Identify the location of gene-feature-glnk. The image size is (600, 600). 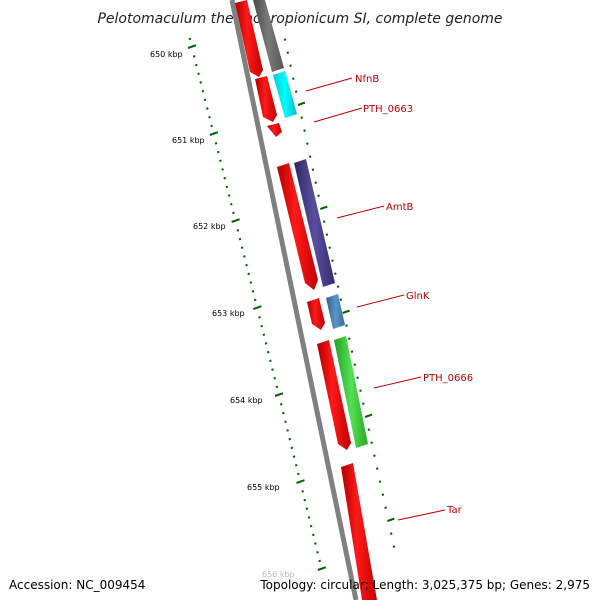
(335, 311).